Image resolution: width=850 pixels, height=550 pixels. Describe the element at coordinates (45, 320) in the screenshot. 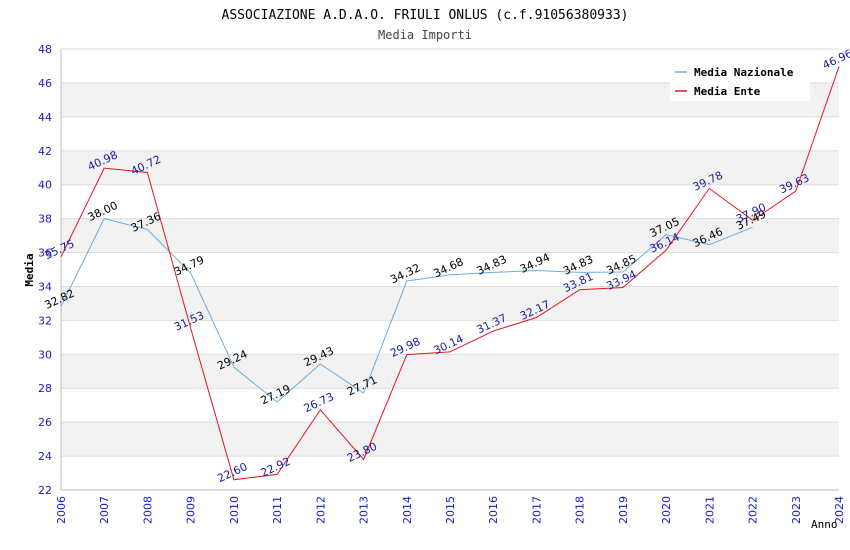

I see `y-tick-label: 32` at that location.